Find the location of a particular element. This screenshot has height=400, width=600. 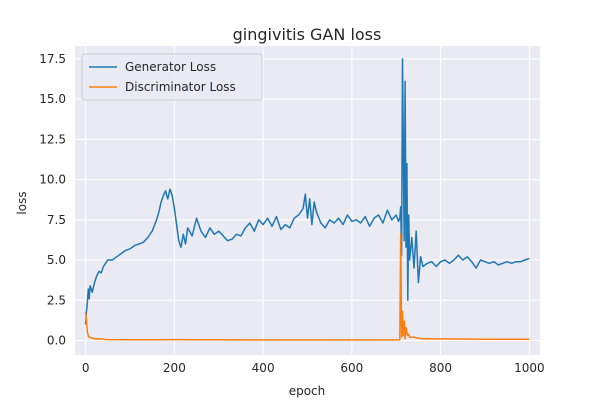

chart-title: gingivitis GAN loss is located at coordinates (307, 34).